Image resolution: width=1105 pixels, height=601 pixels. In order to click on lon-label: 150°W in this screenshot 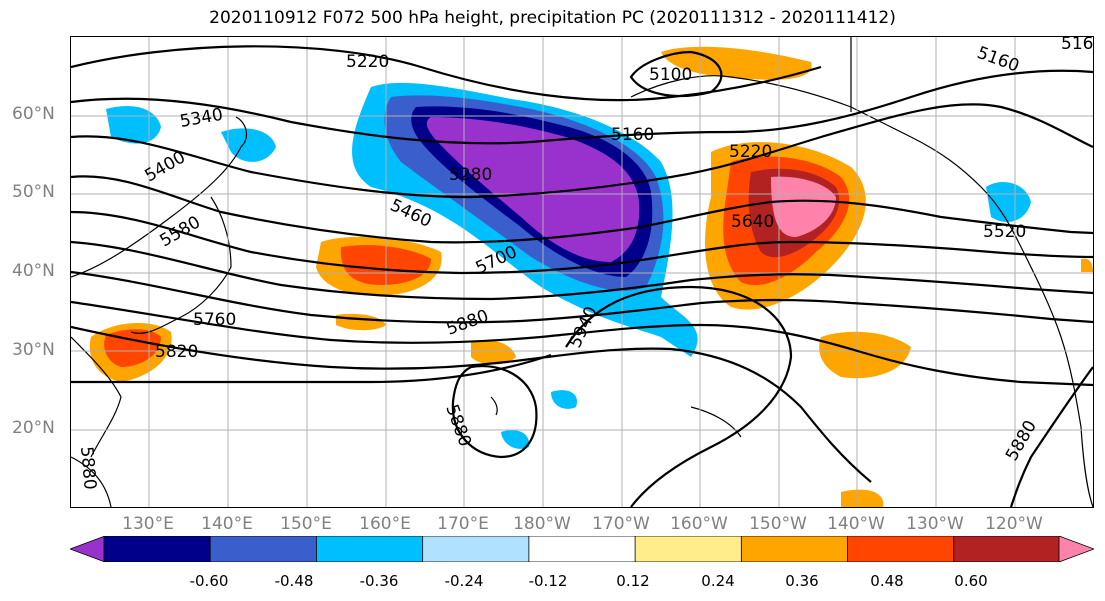, I will do `click(778, 524)`.